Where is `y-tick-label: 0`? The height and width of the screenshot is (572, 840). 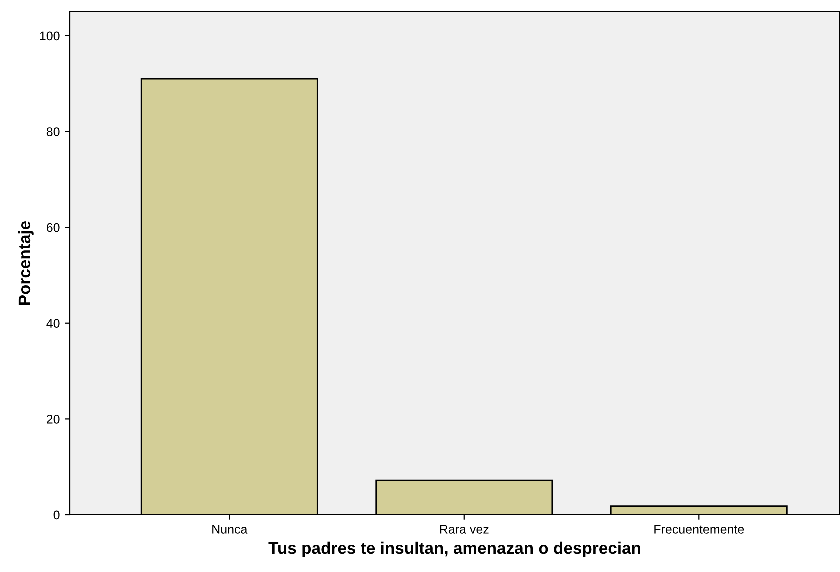 y-tick-label: 0 is located at coordinates (57, 515).